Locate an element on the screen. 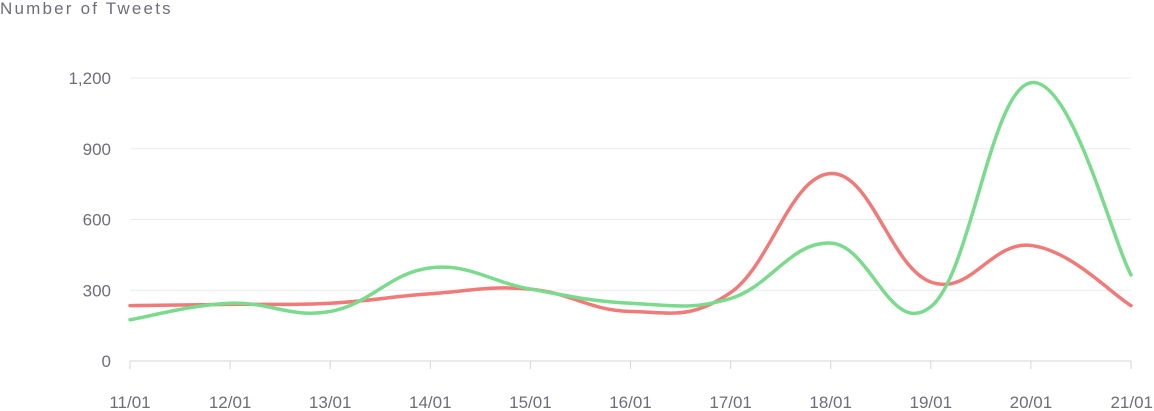 Image resolution: width=1154 pixels, height=411 pixels. x-tick-label: 14/01 is located at coordinates (430, 402).